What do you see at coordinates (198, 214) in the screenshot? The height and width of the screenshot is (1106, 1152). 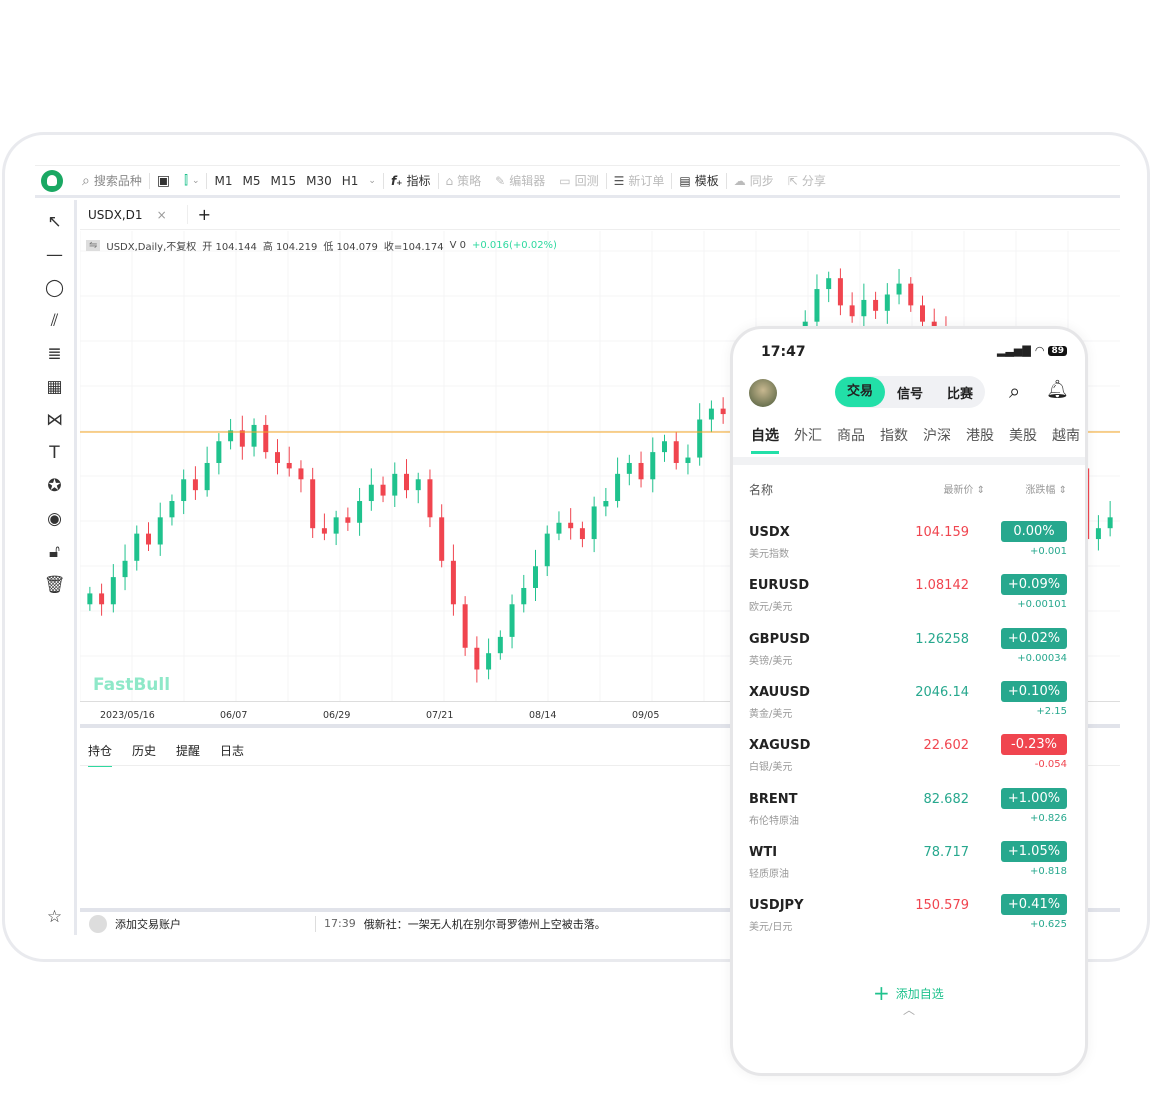 I see `add-tab-icon: +` at bounding box center [198, 214].